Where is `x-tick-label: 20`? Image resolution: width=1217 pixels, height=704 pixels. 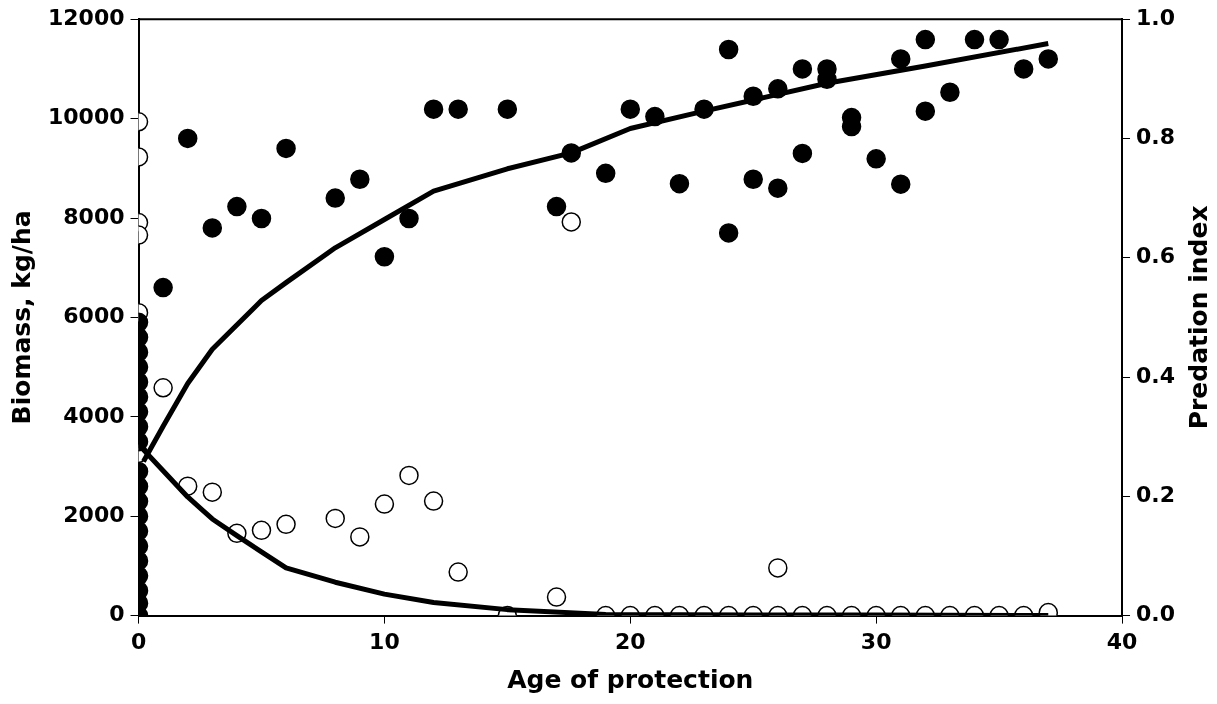 x-tick-label: 20 is located at coordinates (630, 641).